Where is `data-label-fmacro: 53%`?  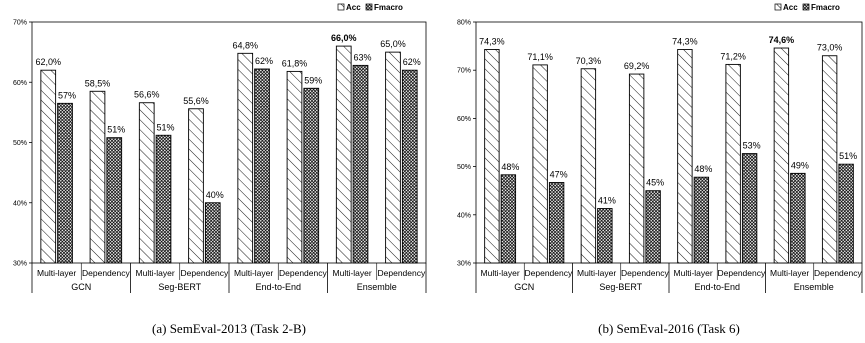
data-label-fmacro: 53% is located at coordinates (752, 146).